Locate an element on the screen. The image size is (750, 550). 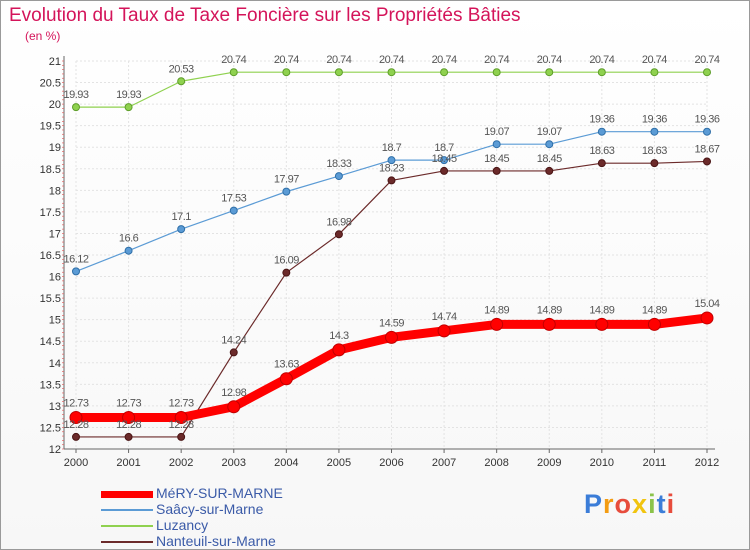
data-label-saacy: 18.33 is located at coordinates (338, 164).